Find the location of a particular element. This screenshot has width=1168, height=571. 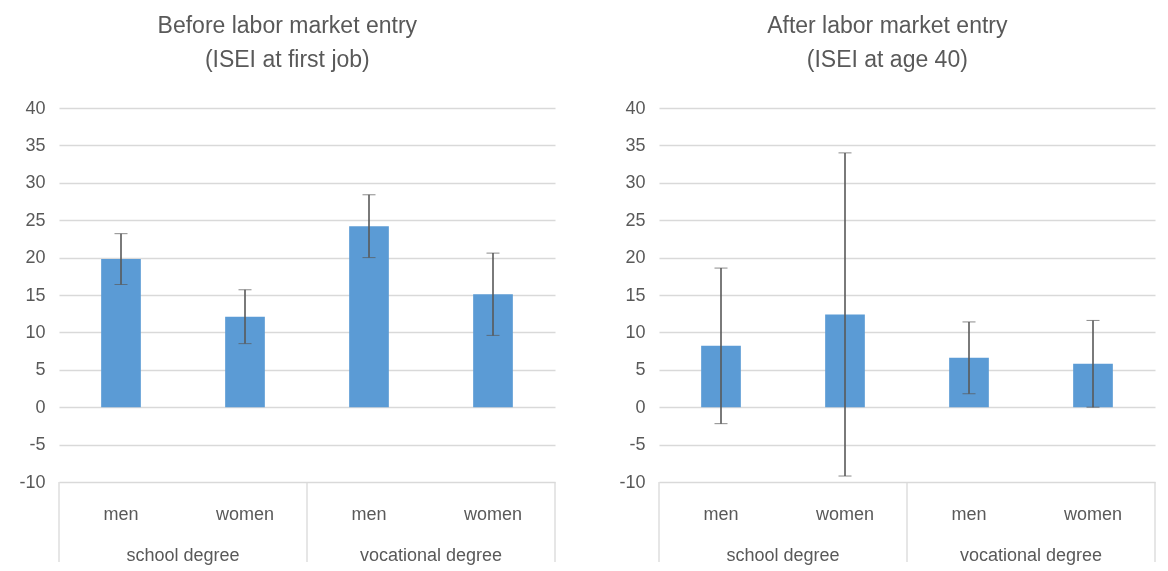

chart-subtitle: (ISEI at age 40) is located at coordinates (887, 59).